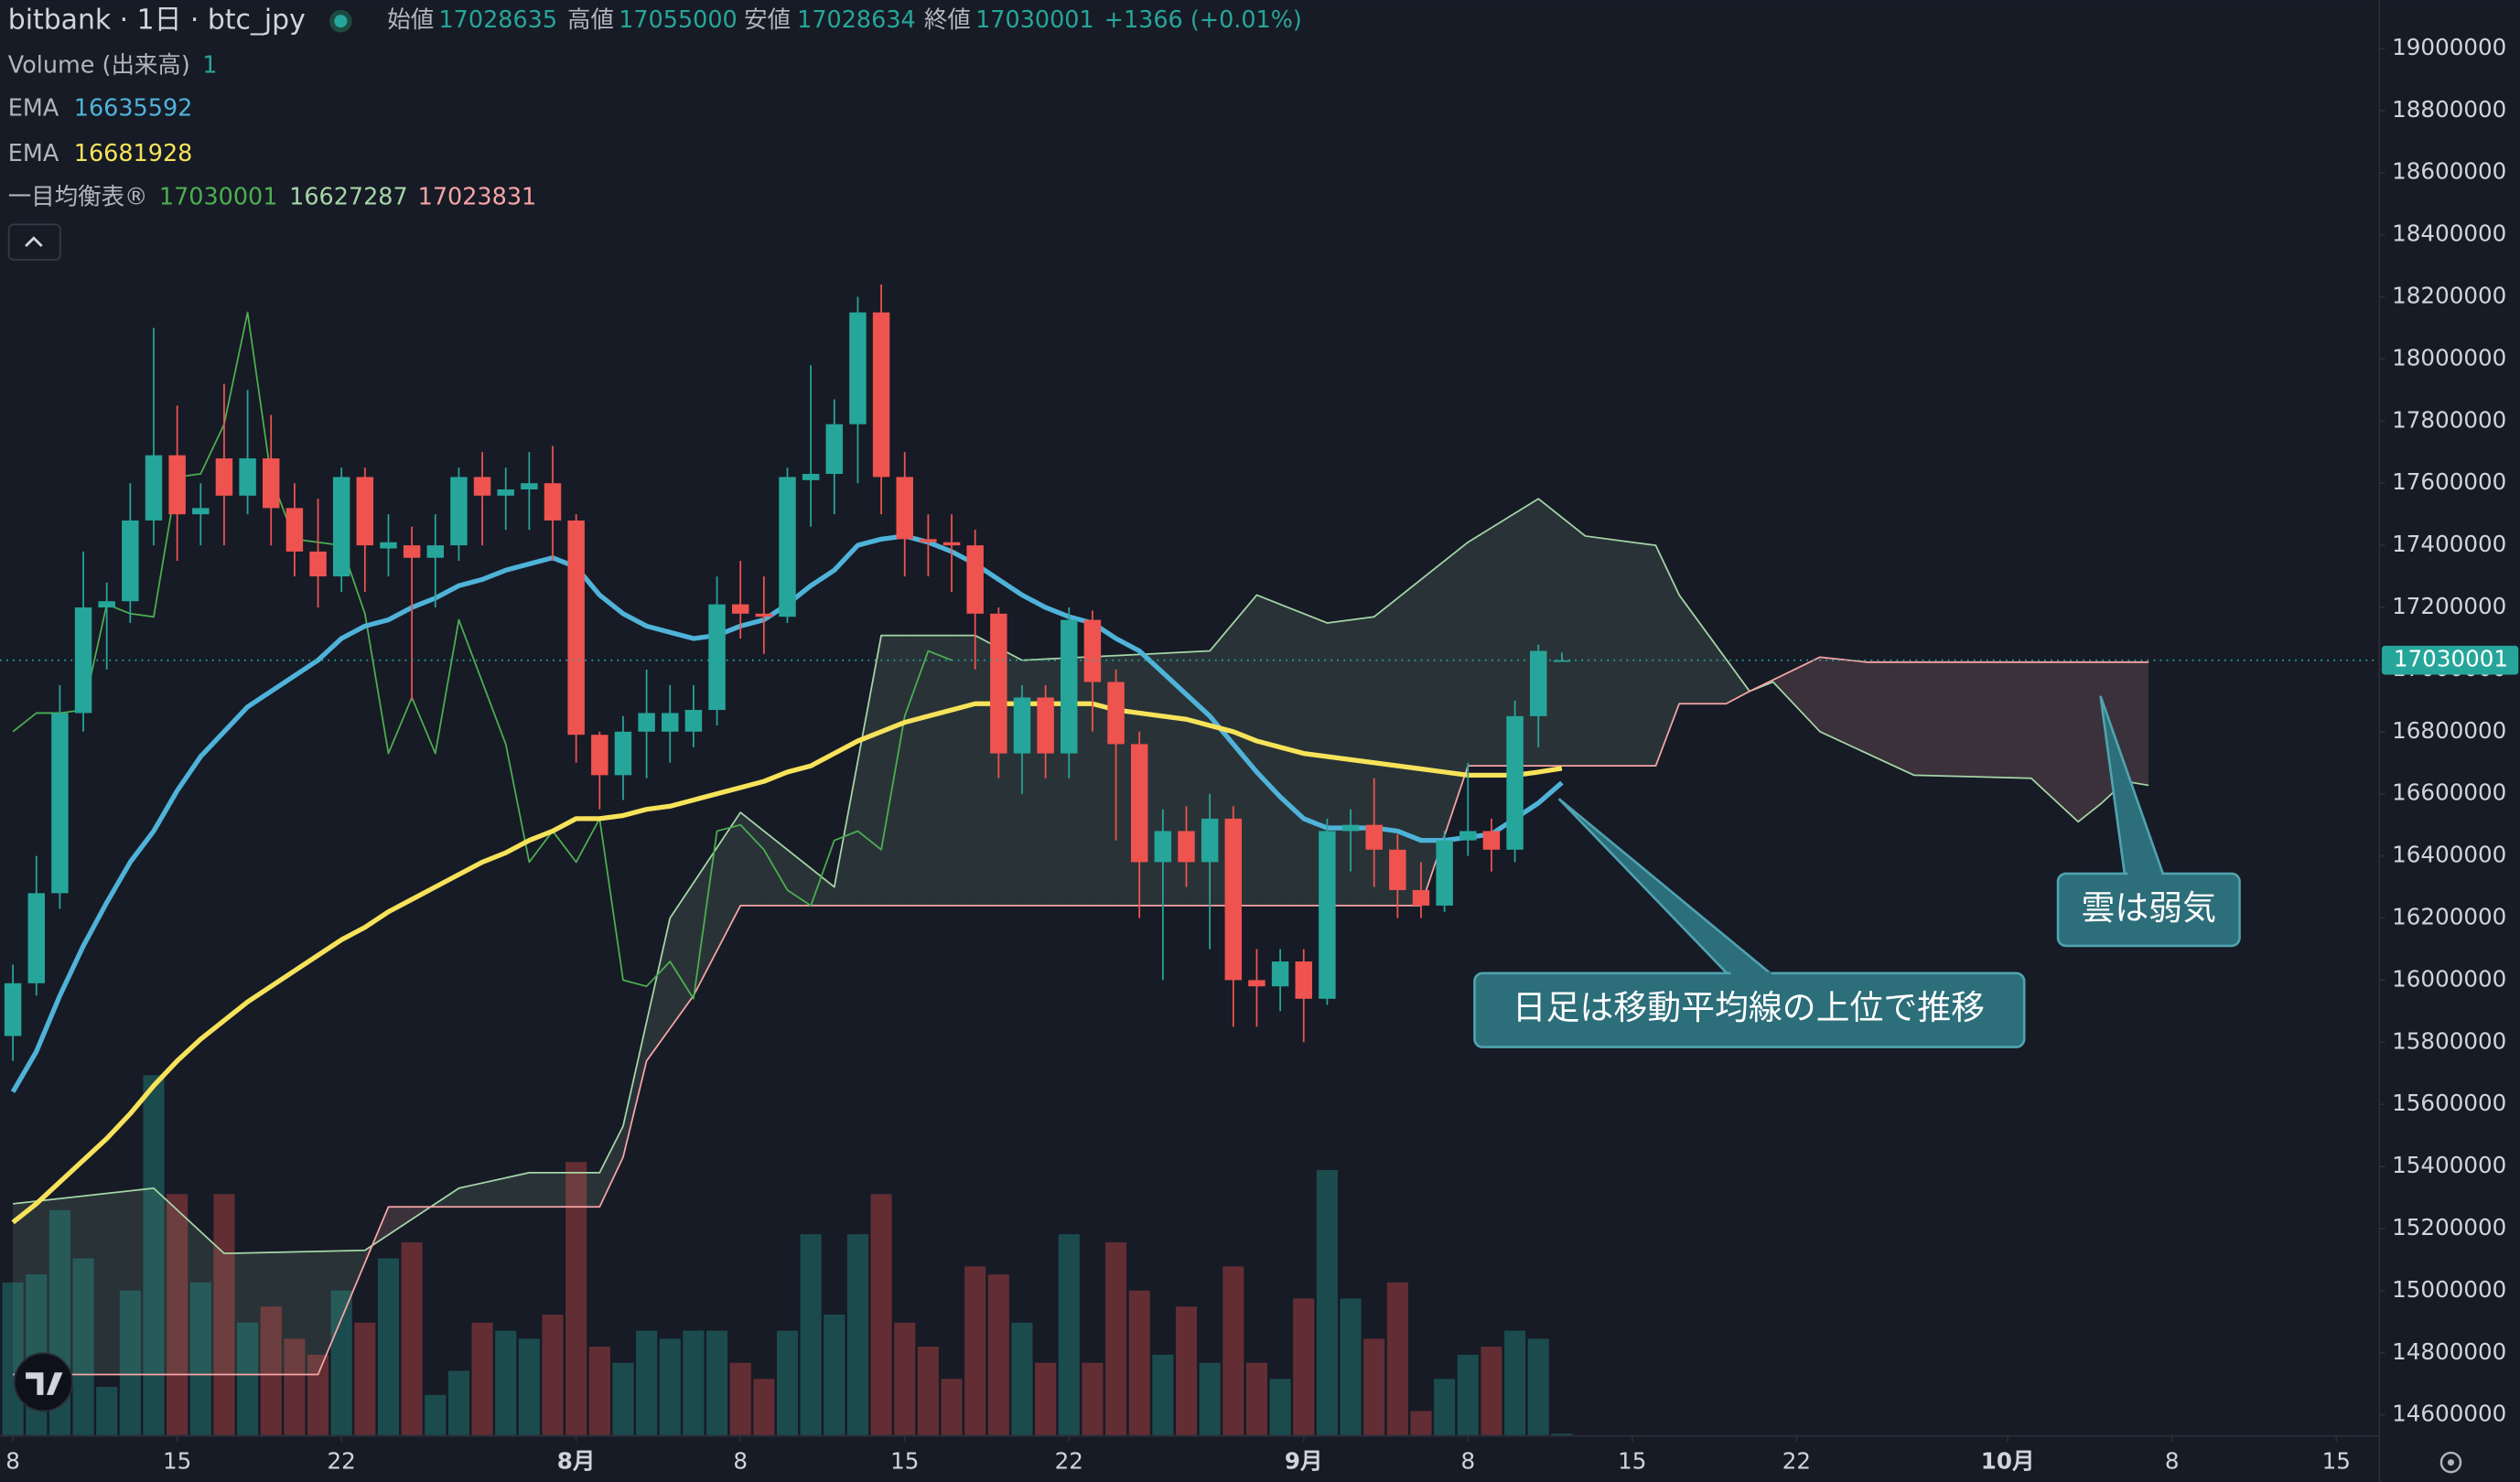 The image size is (2520, 1482). What do you see at coordinates (2148, 822) in the screenshot?
I see `annotation: 雲は弱気` at bounding box center [2148, 822].